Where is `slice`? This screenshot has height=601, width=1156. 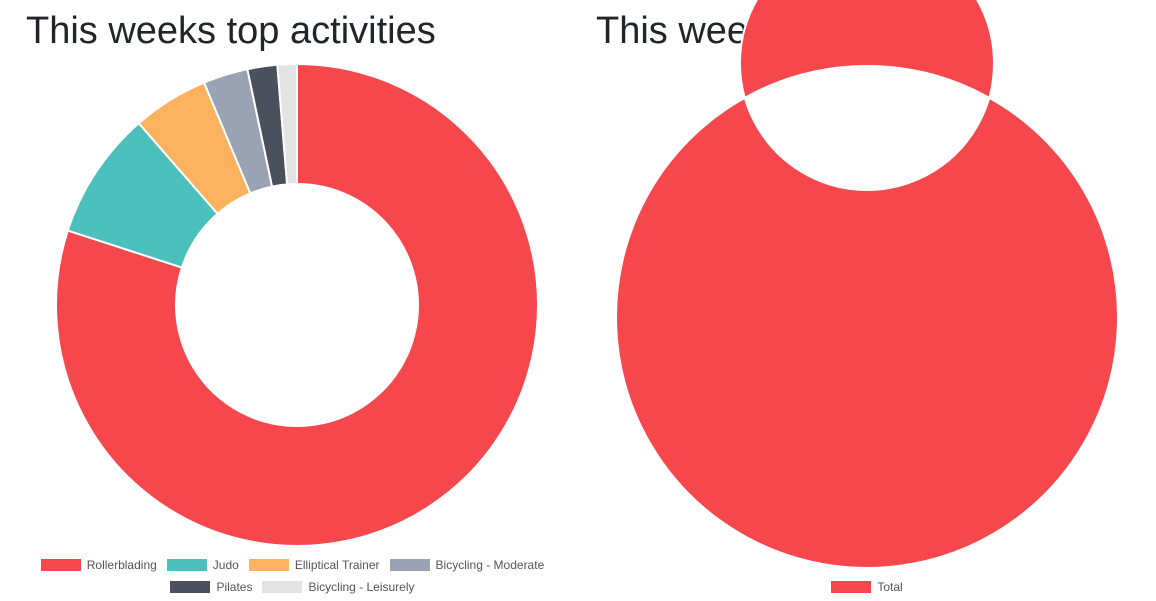
slice is located at coordinates (287, 124).